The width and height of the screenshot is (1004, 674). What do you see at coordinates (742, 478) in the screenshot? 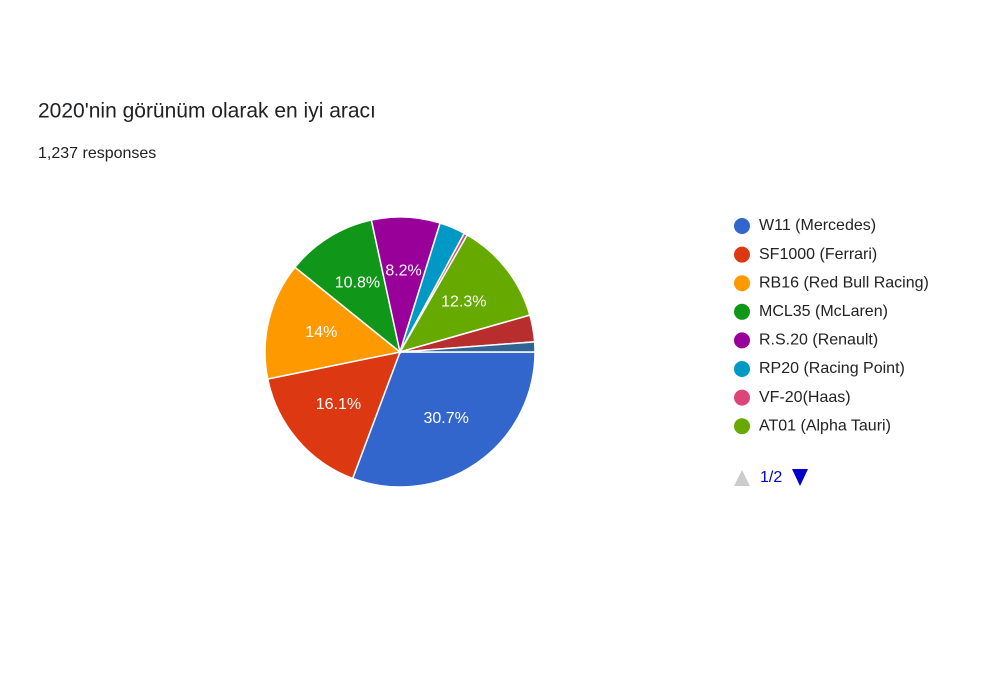
I see `prev-page-arrow` at bounding box center [742, 478].